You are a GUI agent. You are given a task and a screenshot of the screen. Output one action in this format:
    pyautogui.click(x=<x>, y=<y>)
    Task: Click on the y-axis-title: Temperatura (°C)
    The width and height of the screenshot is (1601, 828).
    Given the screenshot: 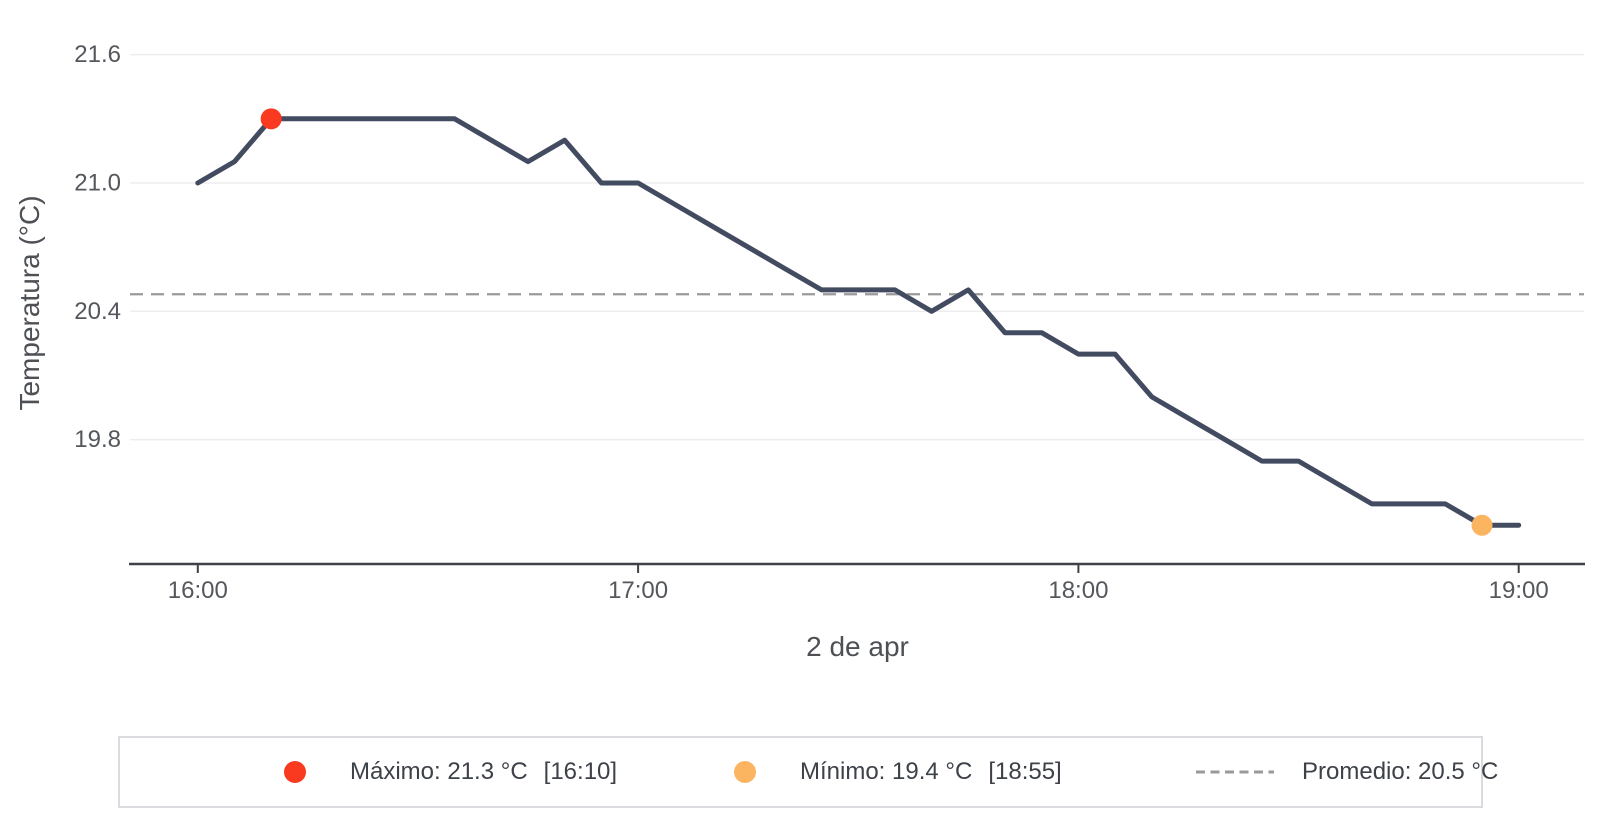 What is the action you would take?
    pyautogui.click(x=29, y=303)
    